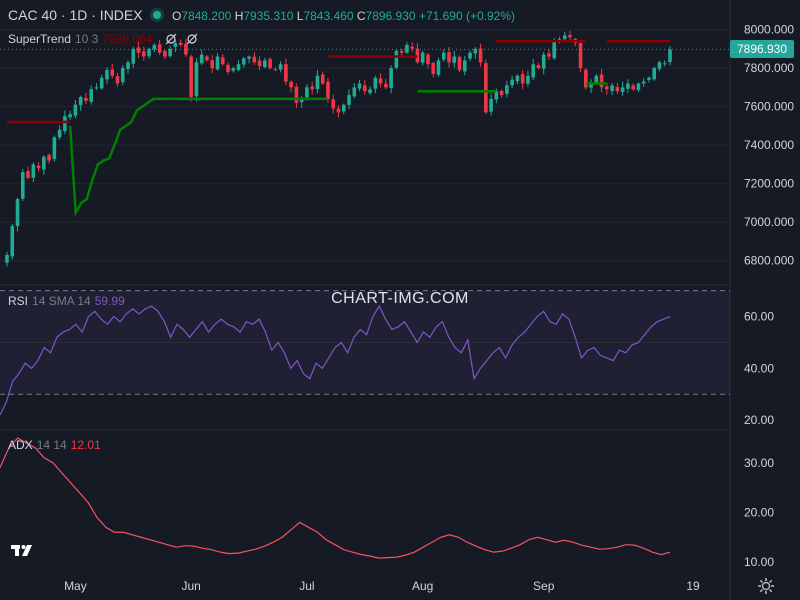 The height and width of the screenshot is (600, 800). What do you see at coordinates (23, 550) in the screenshot?
I see `tradingview-logo-icon` at bounding box center [23, 550].